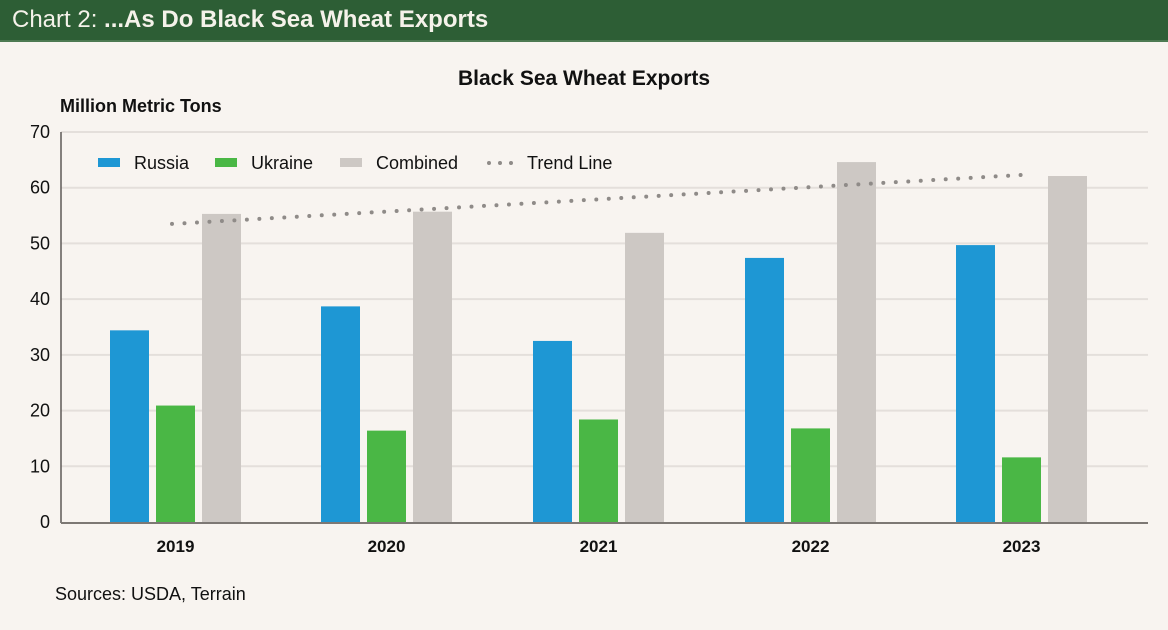 The height and width of the screenshot is (630, 1168). What do you see at coordinates (282, 163) in the screenshot?
I see `legend-label-ukraine: Ukraine` at bounding box center [282, 163].